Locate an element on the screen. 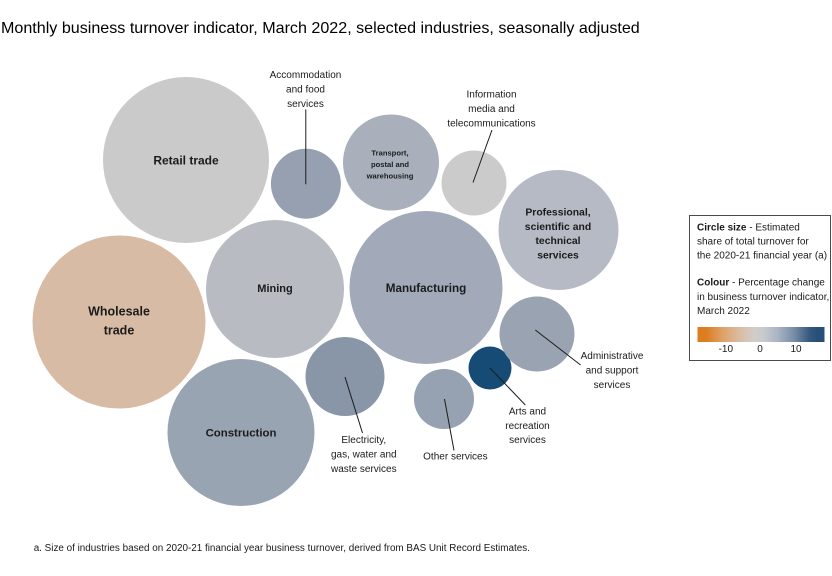 The image size is (832, 576). svg-text: Retail trade is located at coordinates (186, 160).